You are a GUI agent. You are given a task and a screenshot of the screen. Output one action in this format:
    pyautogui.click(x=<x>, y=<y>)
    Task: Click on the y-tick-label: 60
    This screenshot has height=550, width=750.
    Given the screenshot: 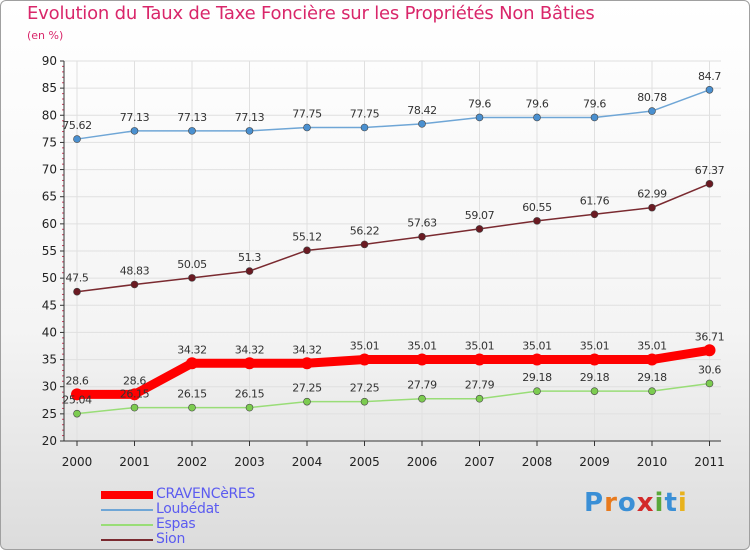 What is the action you would take?
    pyautogui.click(x=49, y=224)
    